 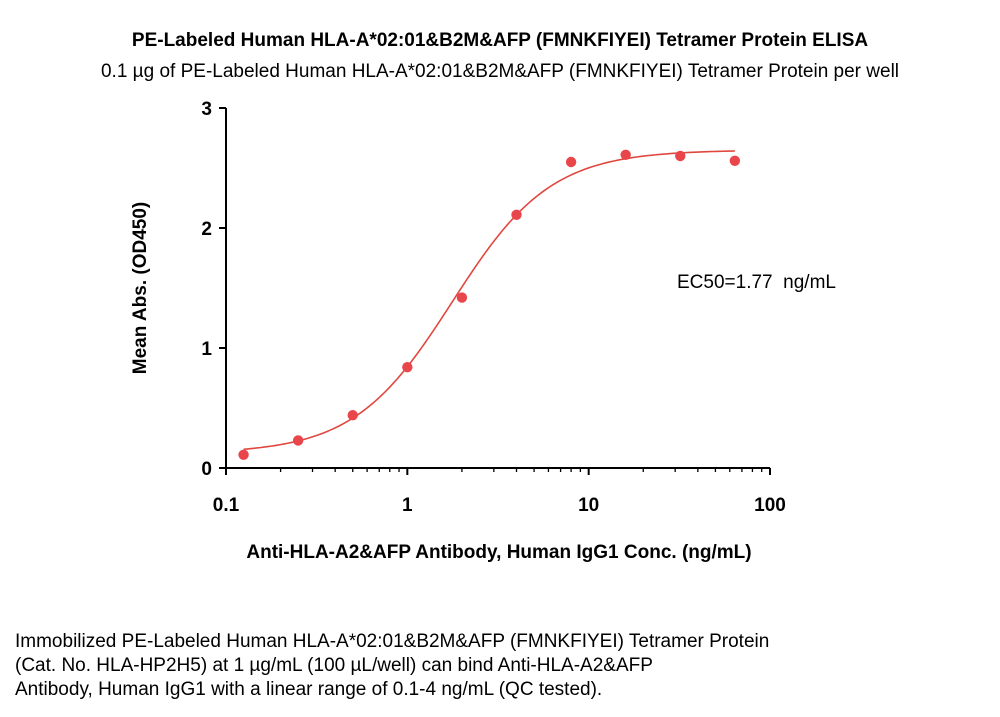 I want to click on x-tick-label: 100, so click(x=770, y=505).